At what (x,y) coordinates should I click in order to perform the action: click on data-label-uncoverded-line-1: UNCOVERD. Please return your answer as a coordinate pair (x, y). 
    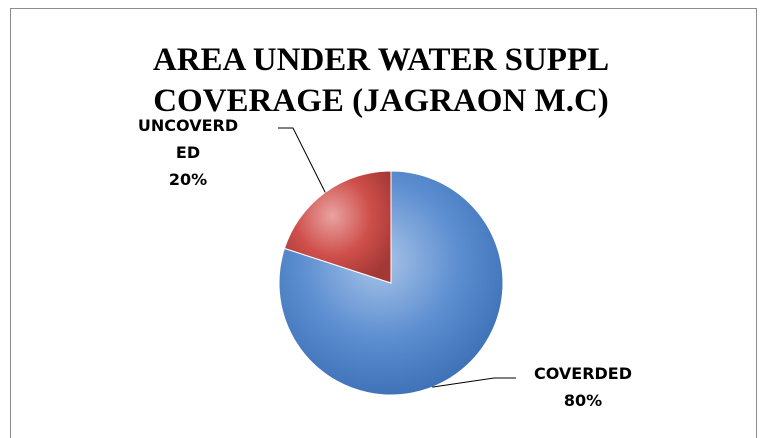
    Looking at the image, I should click on (188, 125).